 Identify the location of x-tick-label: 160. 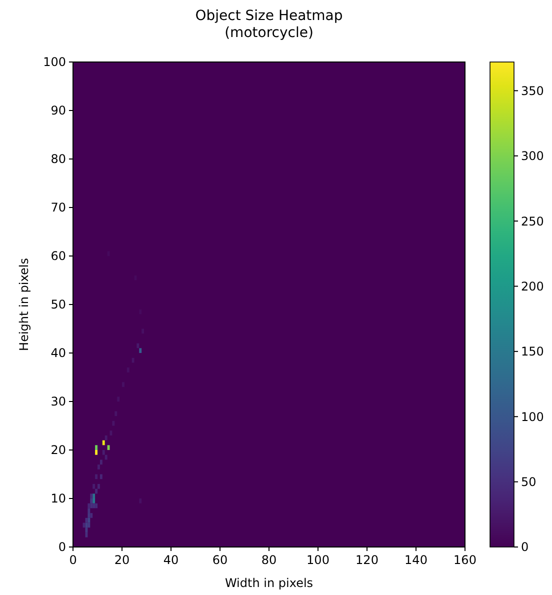
(465, 560).